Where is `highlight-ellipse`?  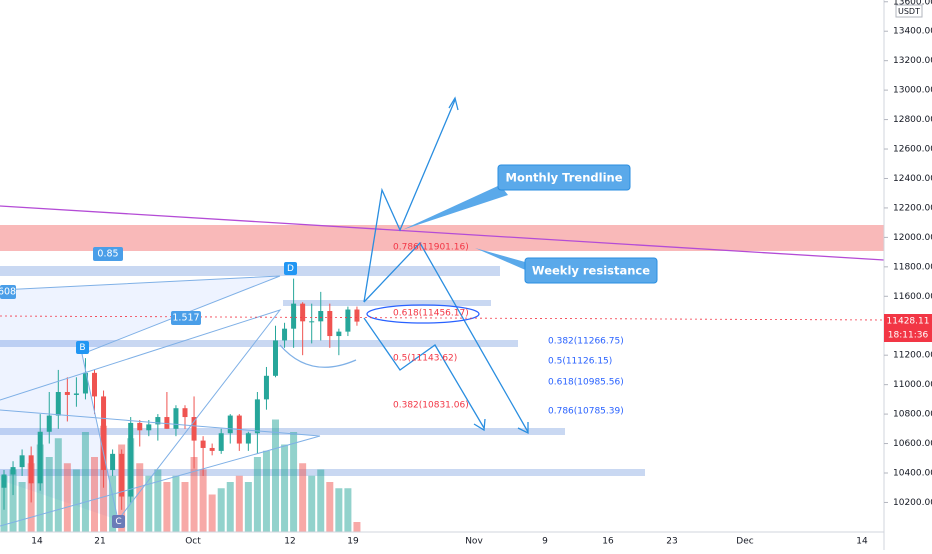
highlight-ellipse is located at coordinates (423, 314).